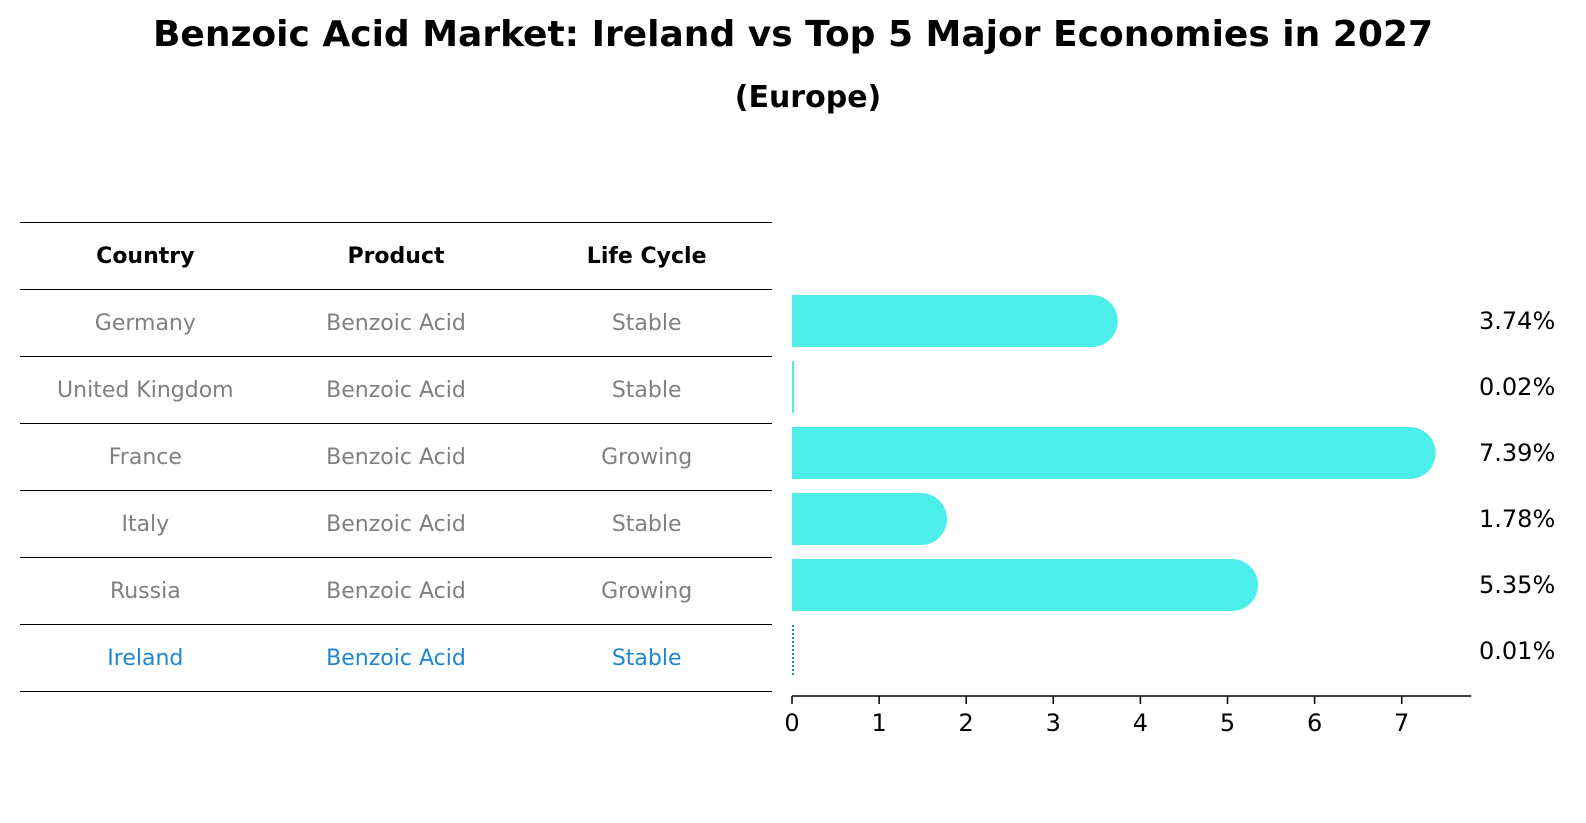  What do you see at coordinates (966, 723) in the screenshot?
I see `x-tick-label: 2` at bounding box center [966, 723].